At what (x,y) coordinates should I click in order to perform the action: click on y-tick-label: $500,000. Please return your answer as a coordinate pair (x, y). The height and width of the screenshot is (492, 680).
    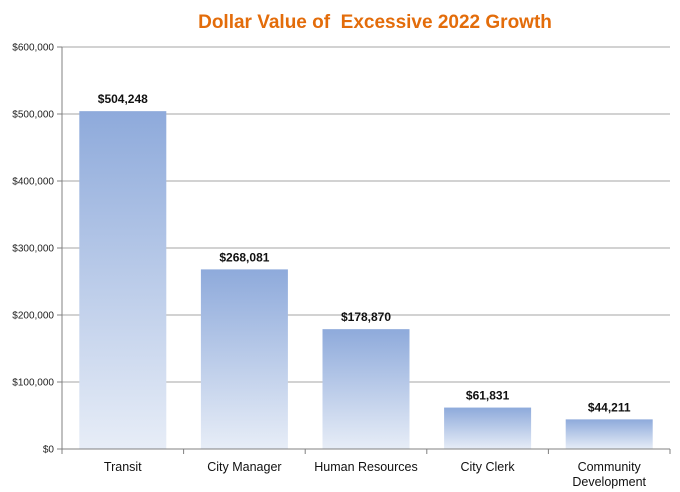
    Looking at the image, I should click on (33, 115).